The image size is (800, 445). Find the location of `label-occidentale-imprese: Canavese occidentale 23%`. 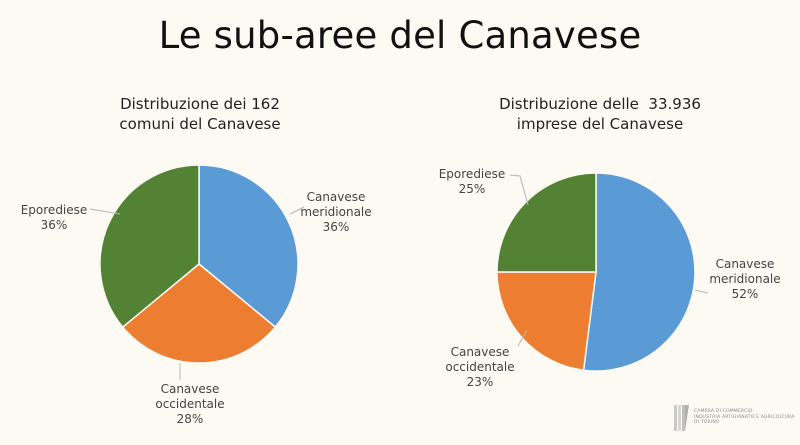

label-occidentale-imprese: Canavese occidentale 23% is located at coordinates (480, 367).